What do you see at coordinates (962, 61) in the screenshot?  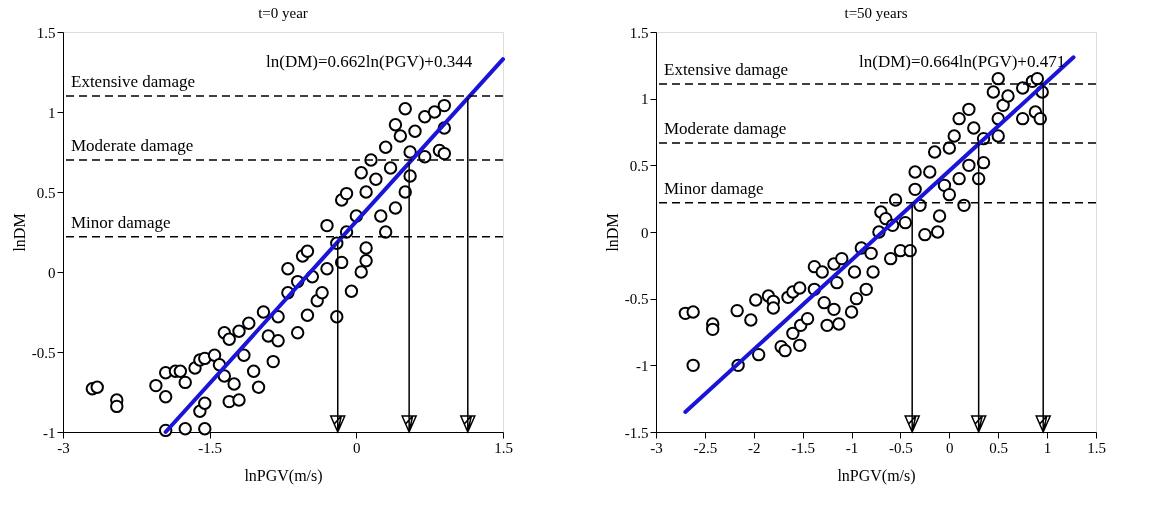 I see `annotation: ln(DM)=0.664ln(PGV)+0.471` at bounding box center [962, 61].